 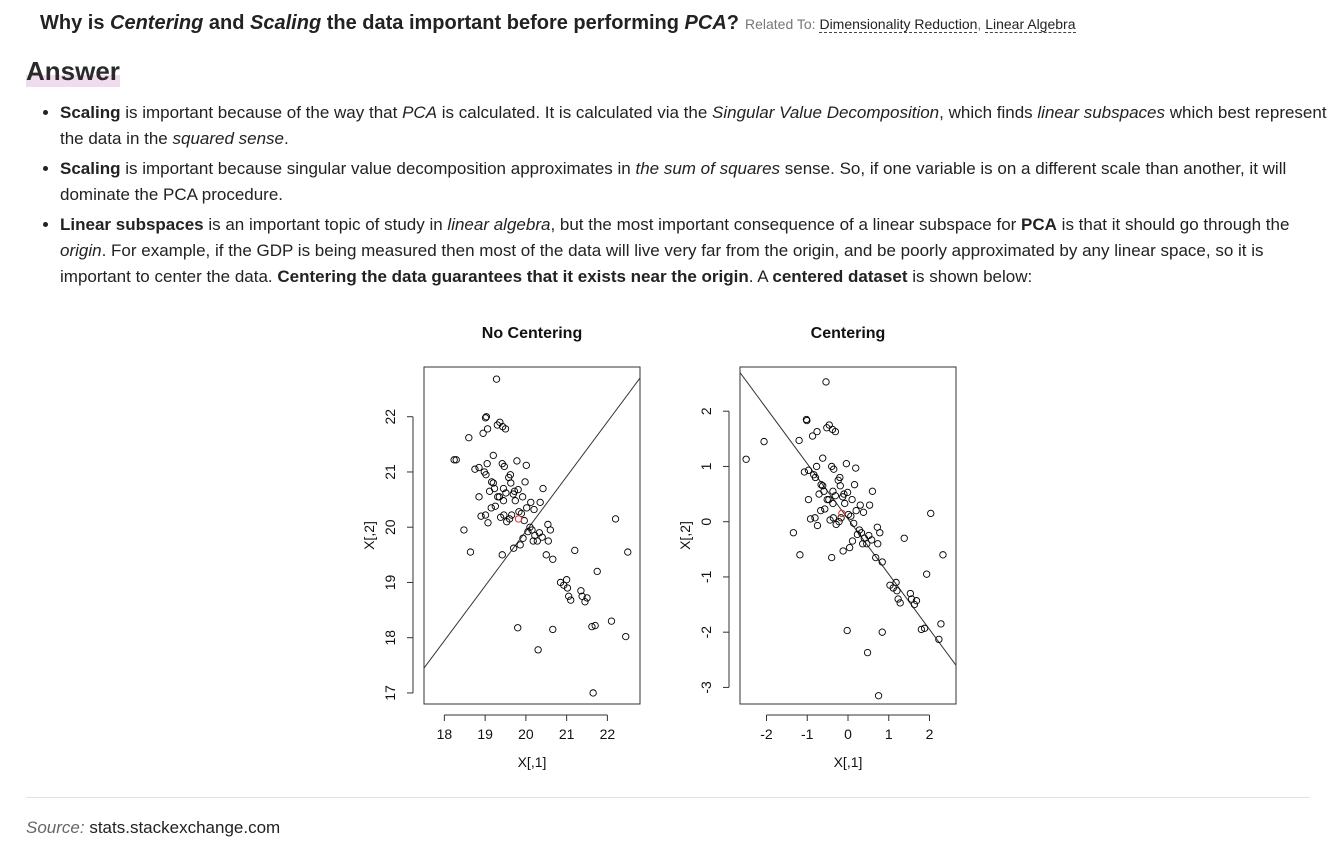 I want to click on answer-bullet-1-text: , which finds, so click(x=988, y=112).